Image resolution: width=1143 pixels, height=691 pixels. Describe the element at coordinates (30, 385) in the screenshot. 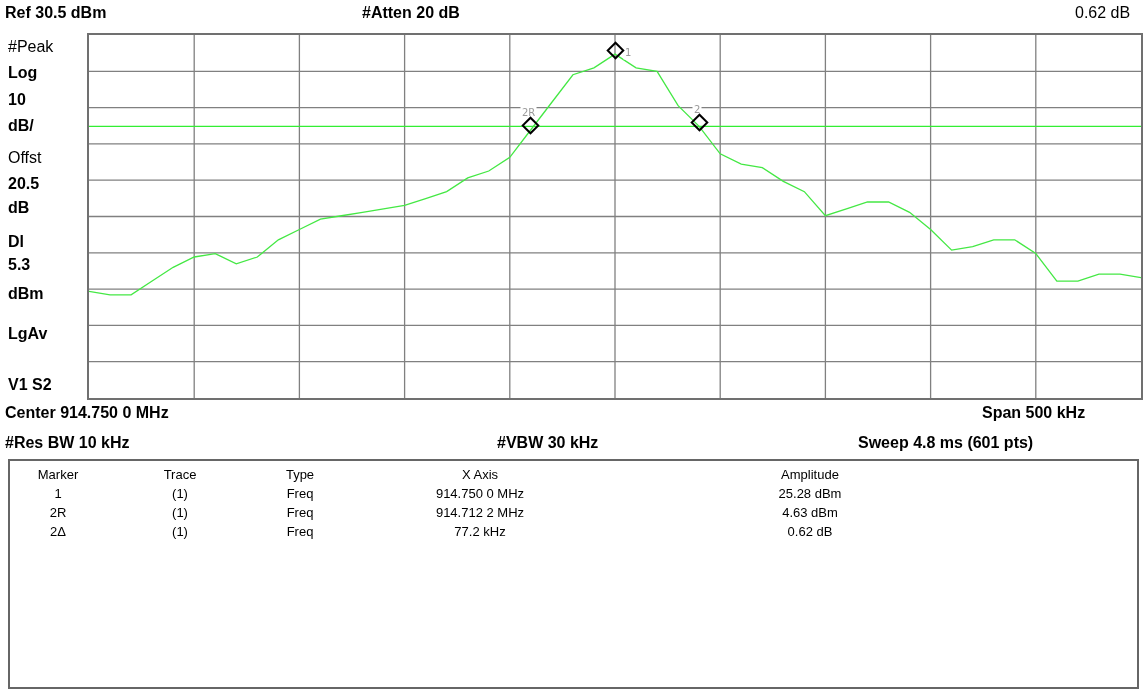

I see `text: V1 S2` at that location.